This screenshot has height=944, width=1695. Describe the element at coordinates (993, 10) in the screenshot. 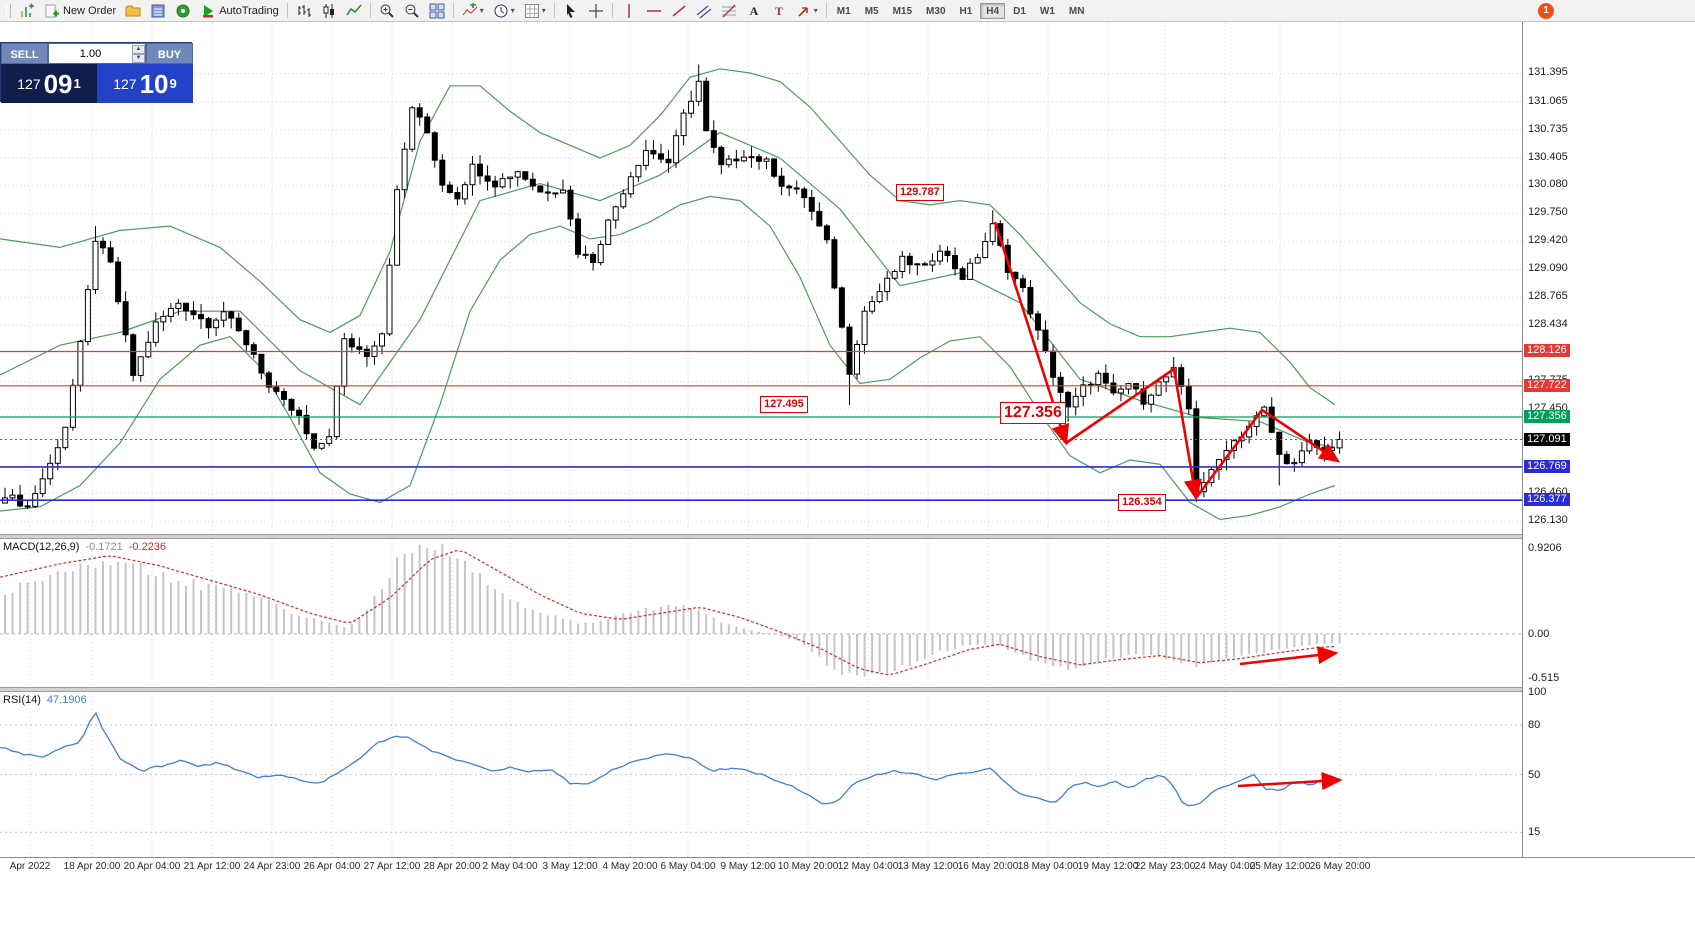

I see `timeframe-tab-H4: H4` at that location.